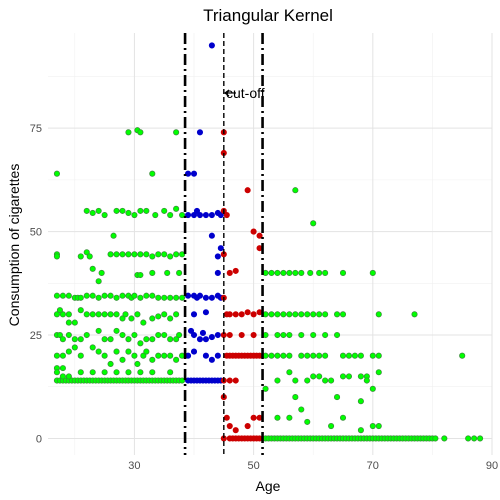  What do you see at coordinates (223, 244) in the screenshot?
I see `cutoff-lines` at bounding box center [223, 244].